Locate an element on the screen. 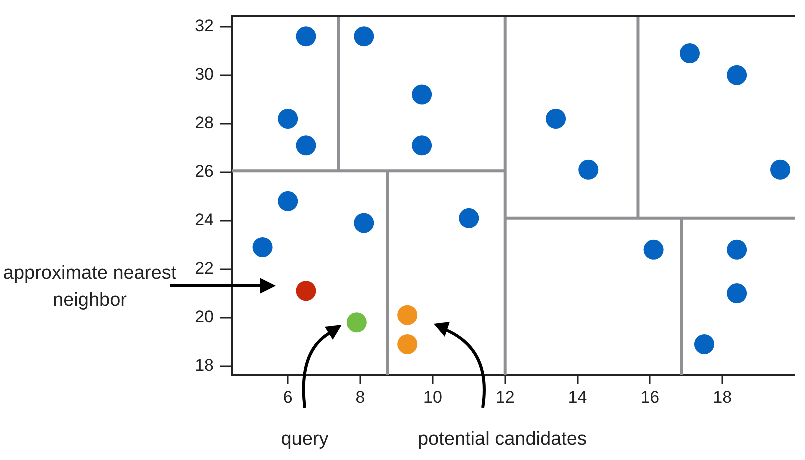 The image size is (805, 460). text: potential candidates is located at coordinates (502, 440).